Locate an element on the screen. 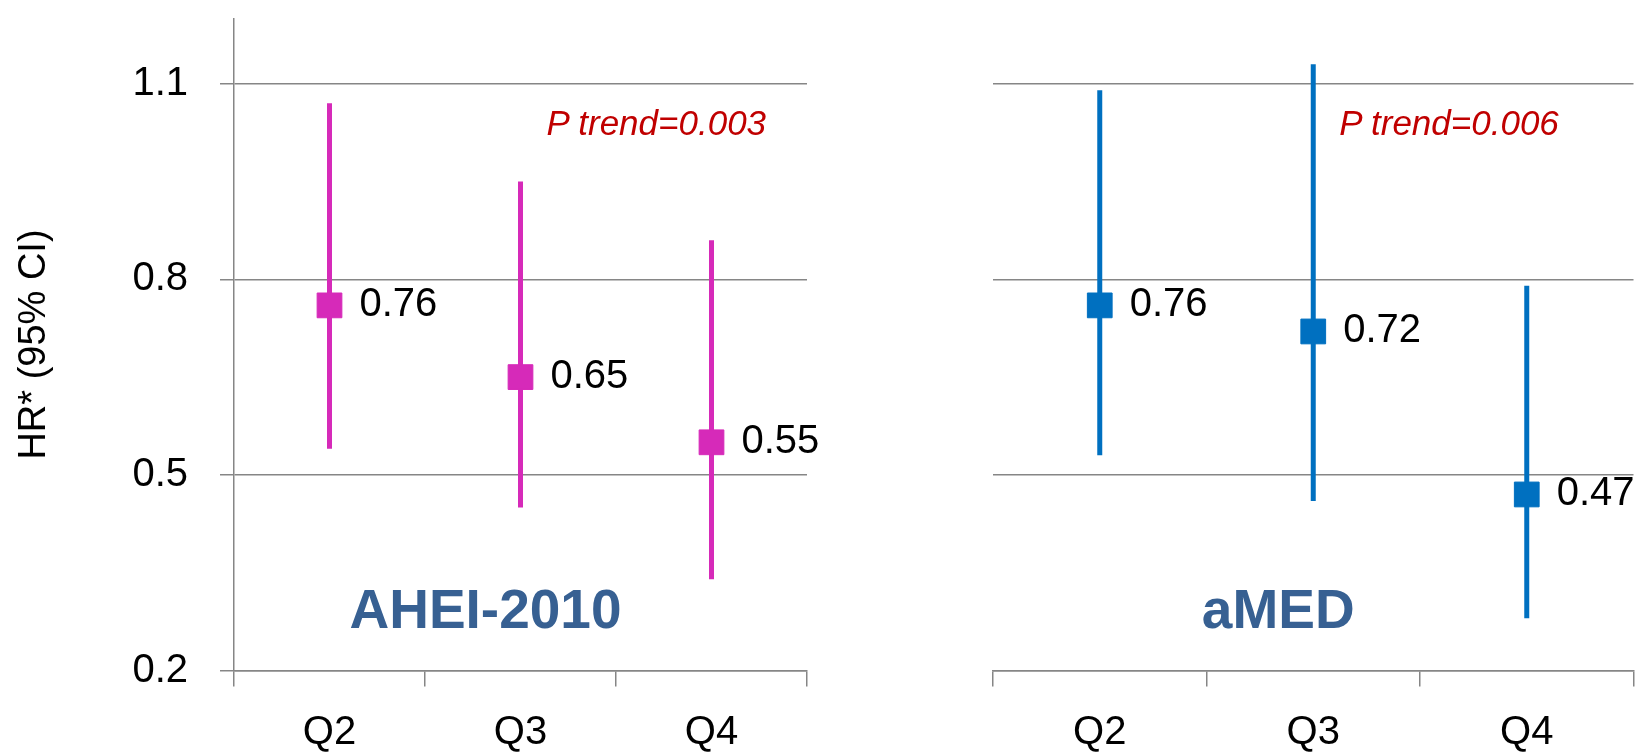 The width and height of the screenshot is (1652, 755). data-label: 0.65 is located at coordinates (589, 374).